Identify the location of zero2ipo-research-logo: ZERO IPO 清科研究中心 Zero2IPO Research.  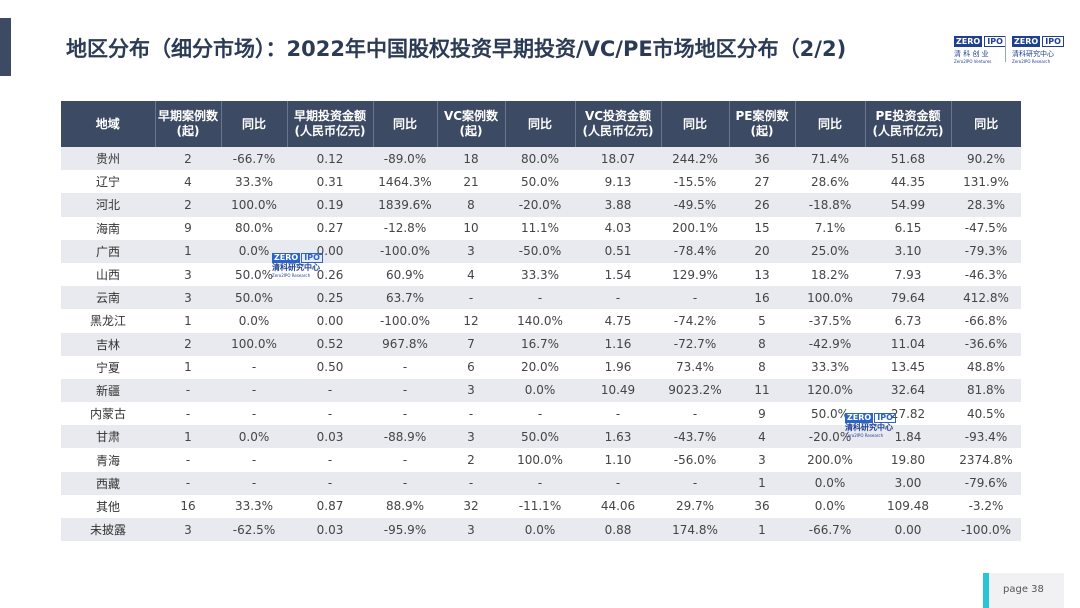
(1042, 50).